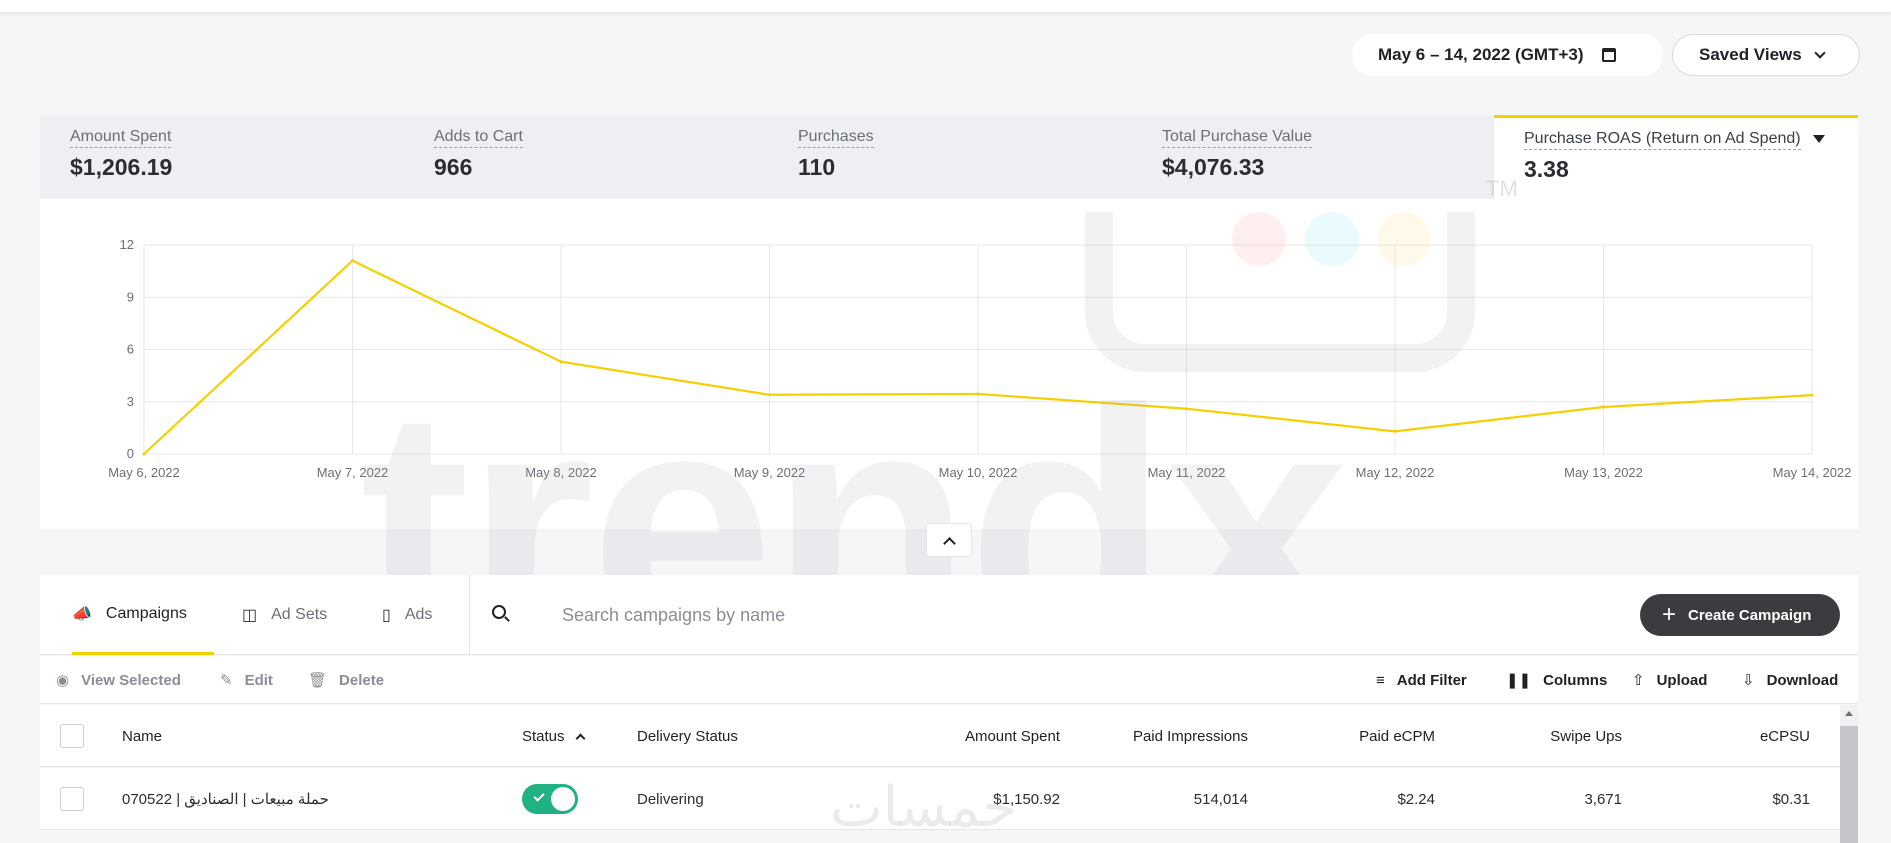 The image size is (1891, 843). Describe the element at coordinates (1380, 680) in the screenshot. I see `filter-icon: ≡` at that location.